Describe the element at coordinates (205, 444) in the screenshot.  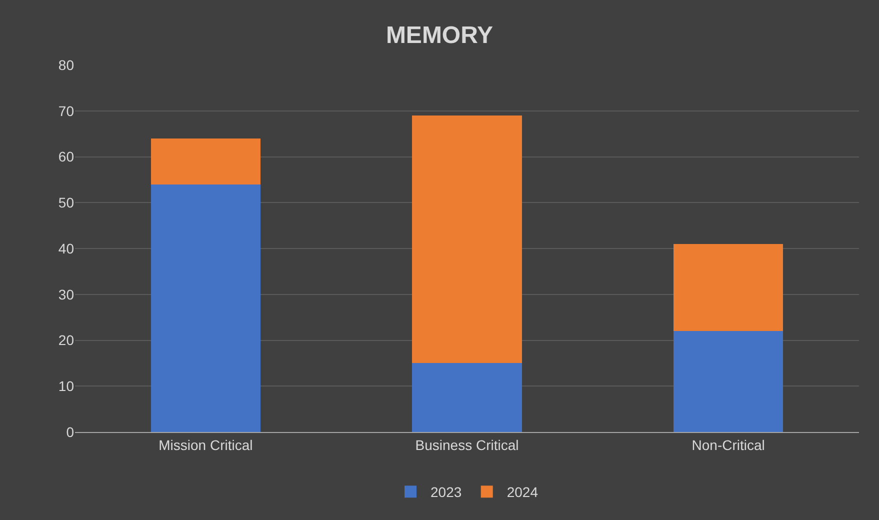
I see `x-tick-label: Mission Critical` at that location.